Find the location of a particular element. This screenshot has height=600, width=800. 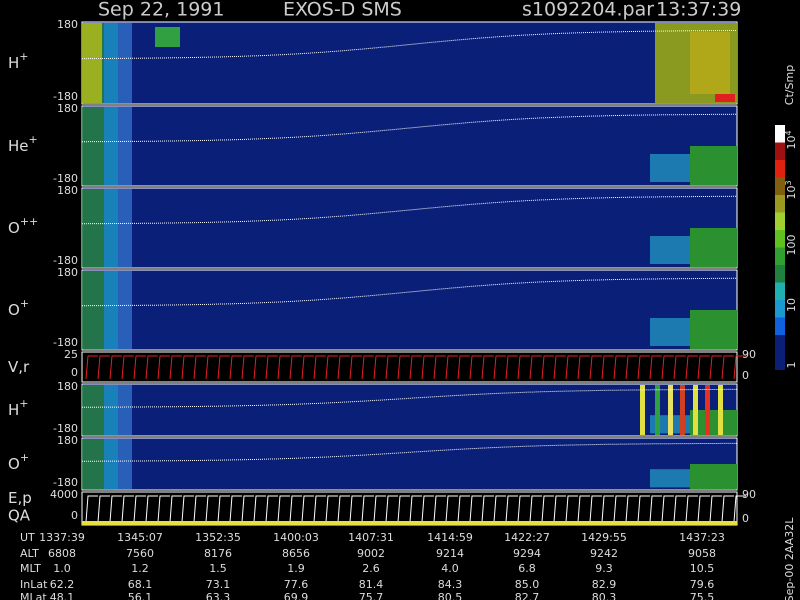

table-cell: 68.1 is located at coordinates (140, 584).